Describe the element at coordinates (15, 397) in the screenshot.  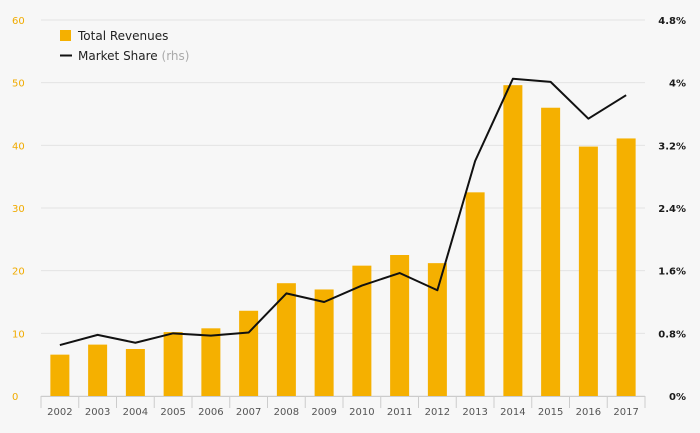
I see `left-tick-label: 0` at that location.